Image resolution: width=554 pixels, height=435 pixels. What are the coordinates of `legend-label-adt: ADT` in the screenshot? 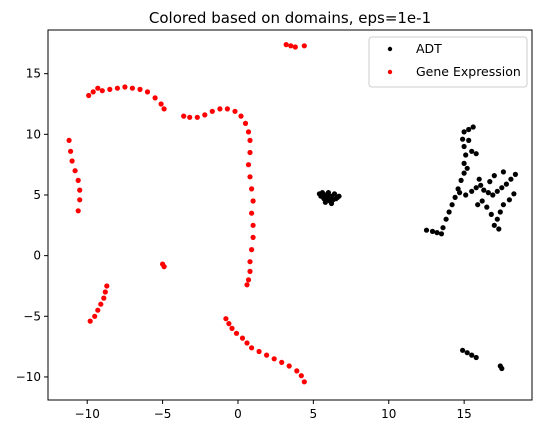 It's located at (429, 48).